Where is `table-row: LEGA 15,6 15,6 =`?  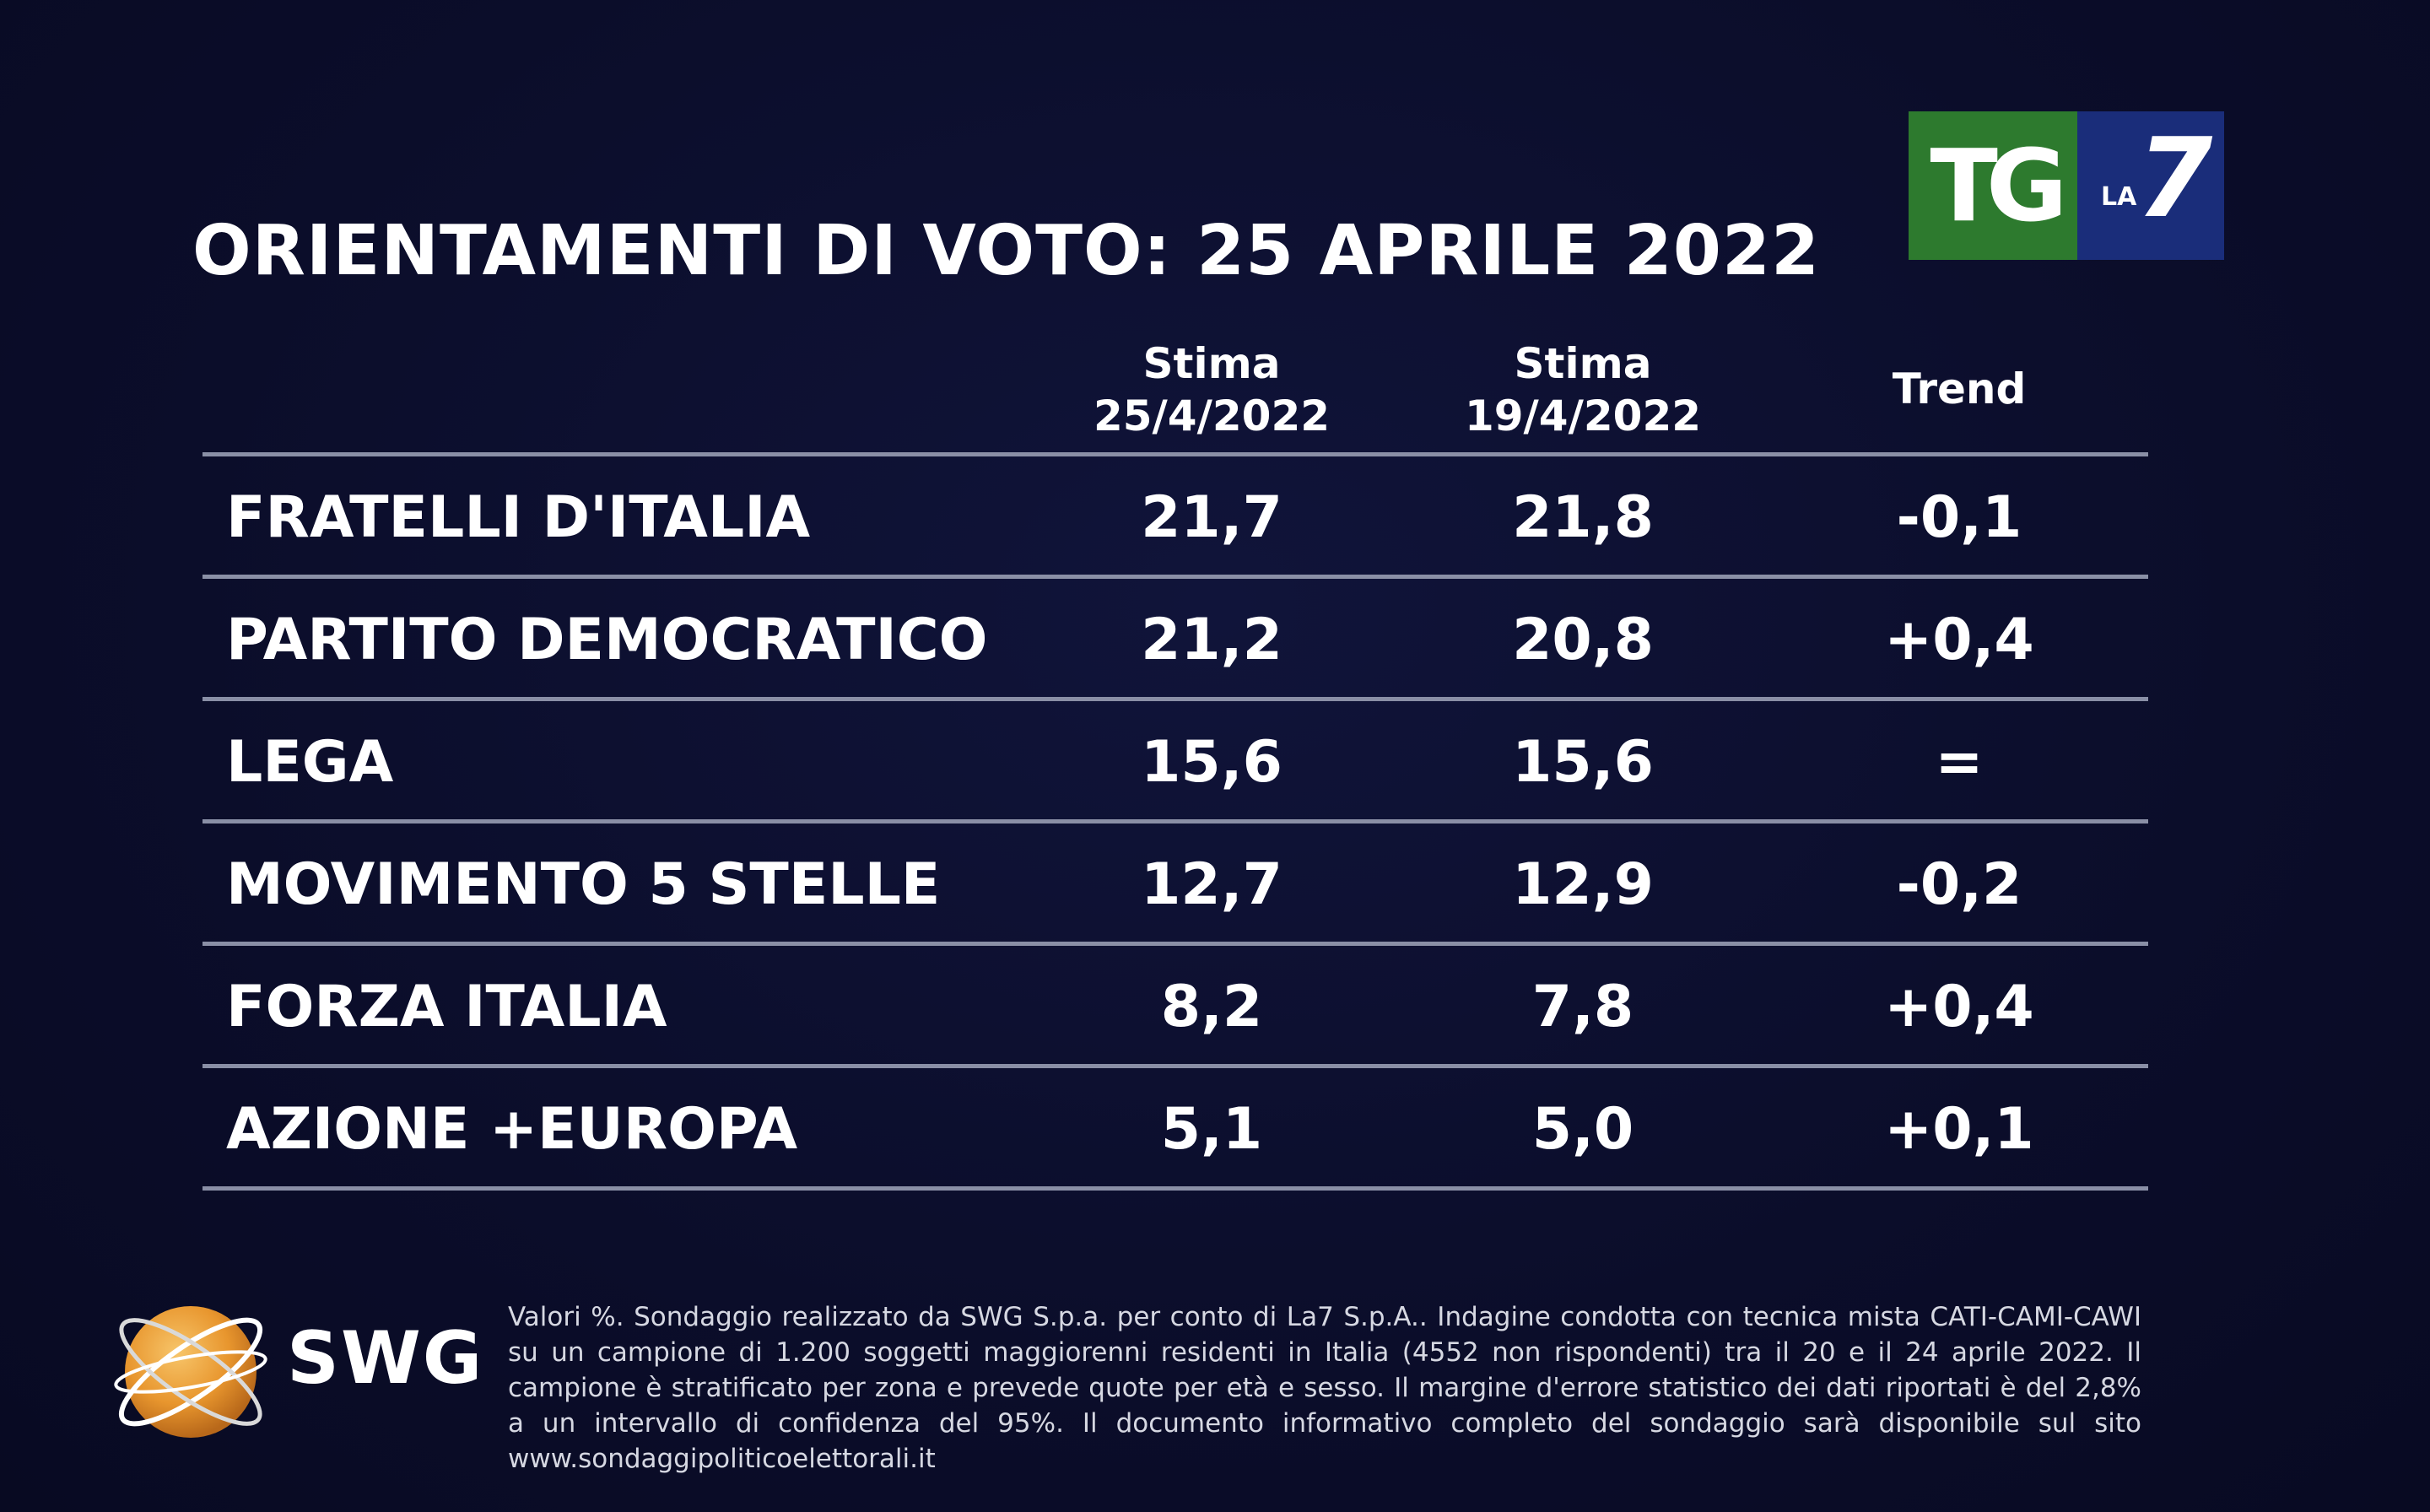
table-row: LEGA 15,6 15,6 = is located at coordinates (1175, 763).